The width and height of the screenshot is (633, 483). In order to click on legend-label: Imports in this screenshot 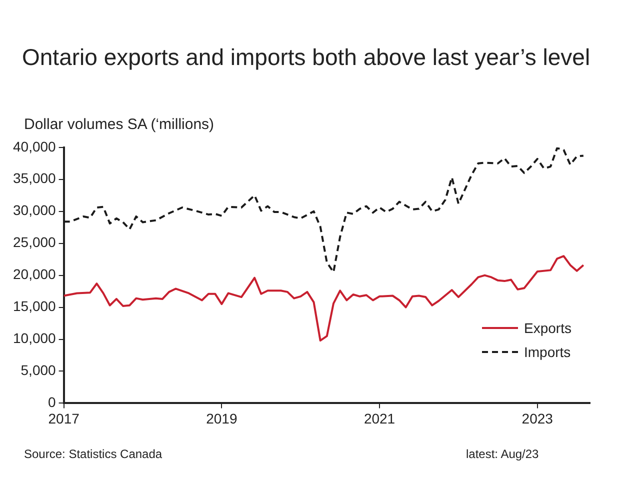, I will do `click(547, 352)`.